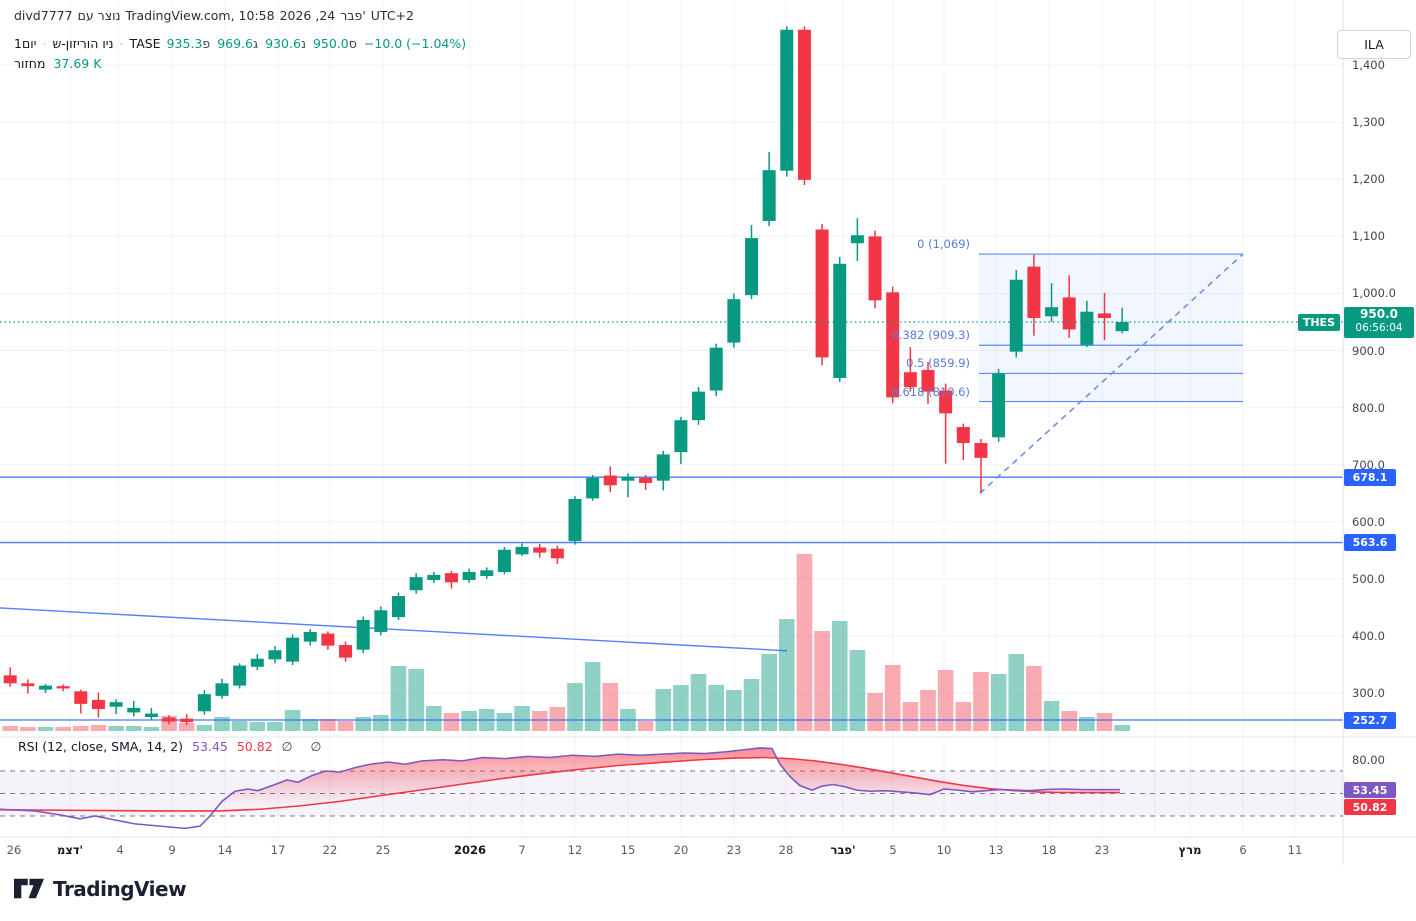 This screenshot has width=1416, height=921. I want to click on price-change: −10.0 (−1.04%), so click(415, 43).